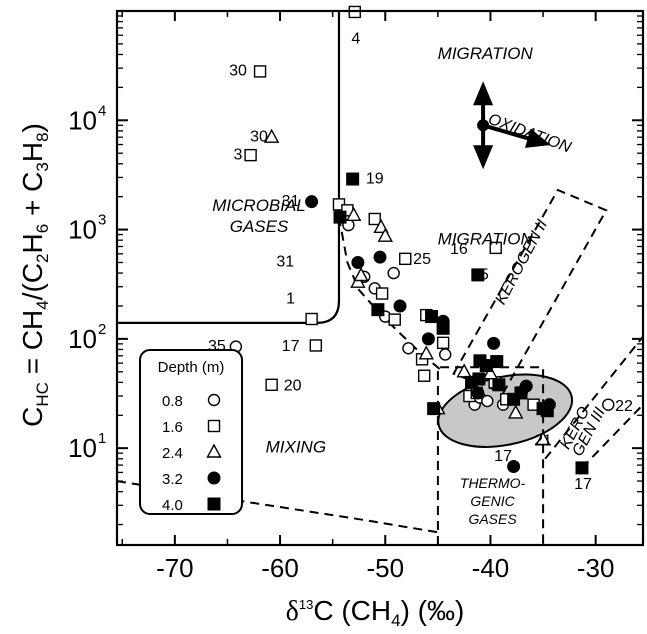  I want to click on x-tick-label: -30, so click(596, 568).